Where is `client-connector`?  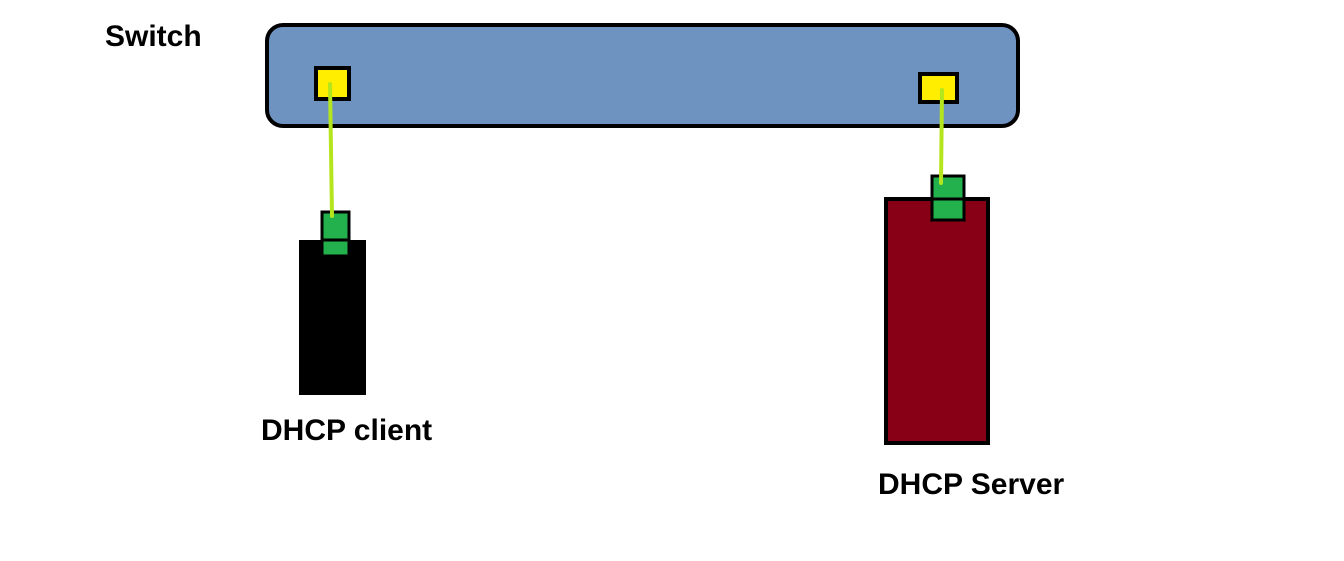 client-connector is located at coordinates (335, 234).